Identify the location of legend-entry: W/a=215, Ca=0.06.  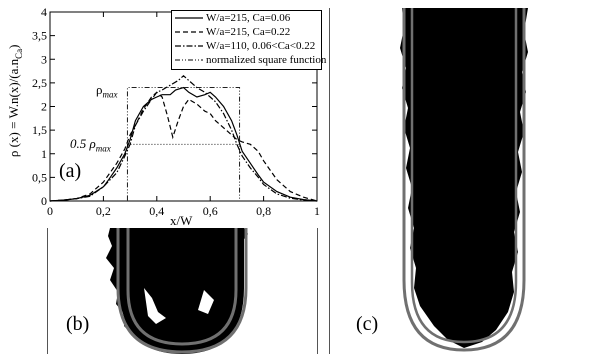
(246, 18).